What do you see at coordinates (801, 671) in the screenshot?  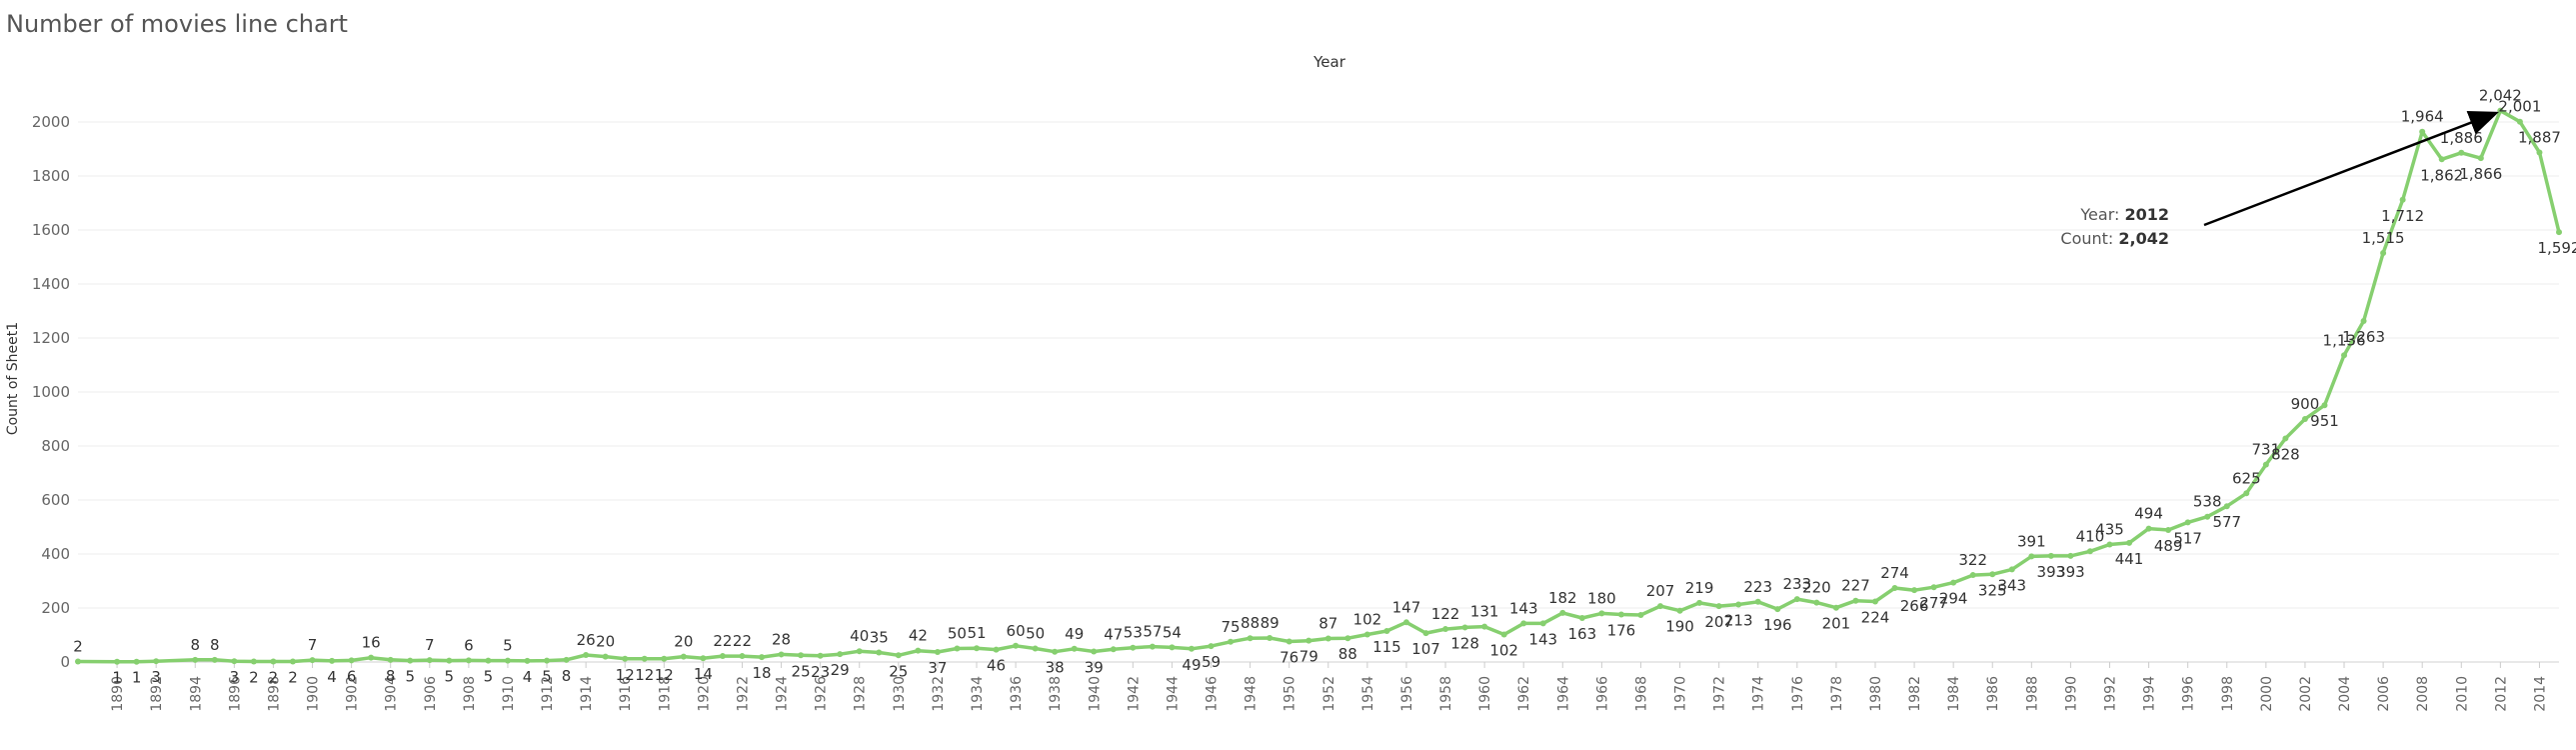 I see `data-label: 25` at bounding box center [801, 671].